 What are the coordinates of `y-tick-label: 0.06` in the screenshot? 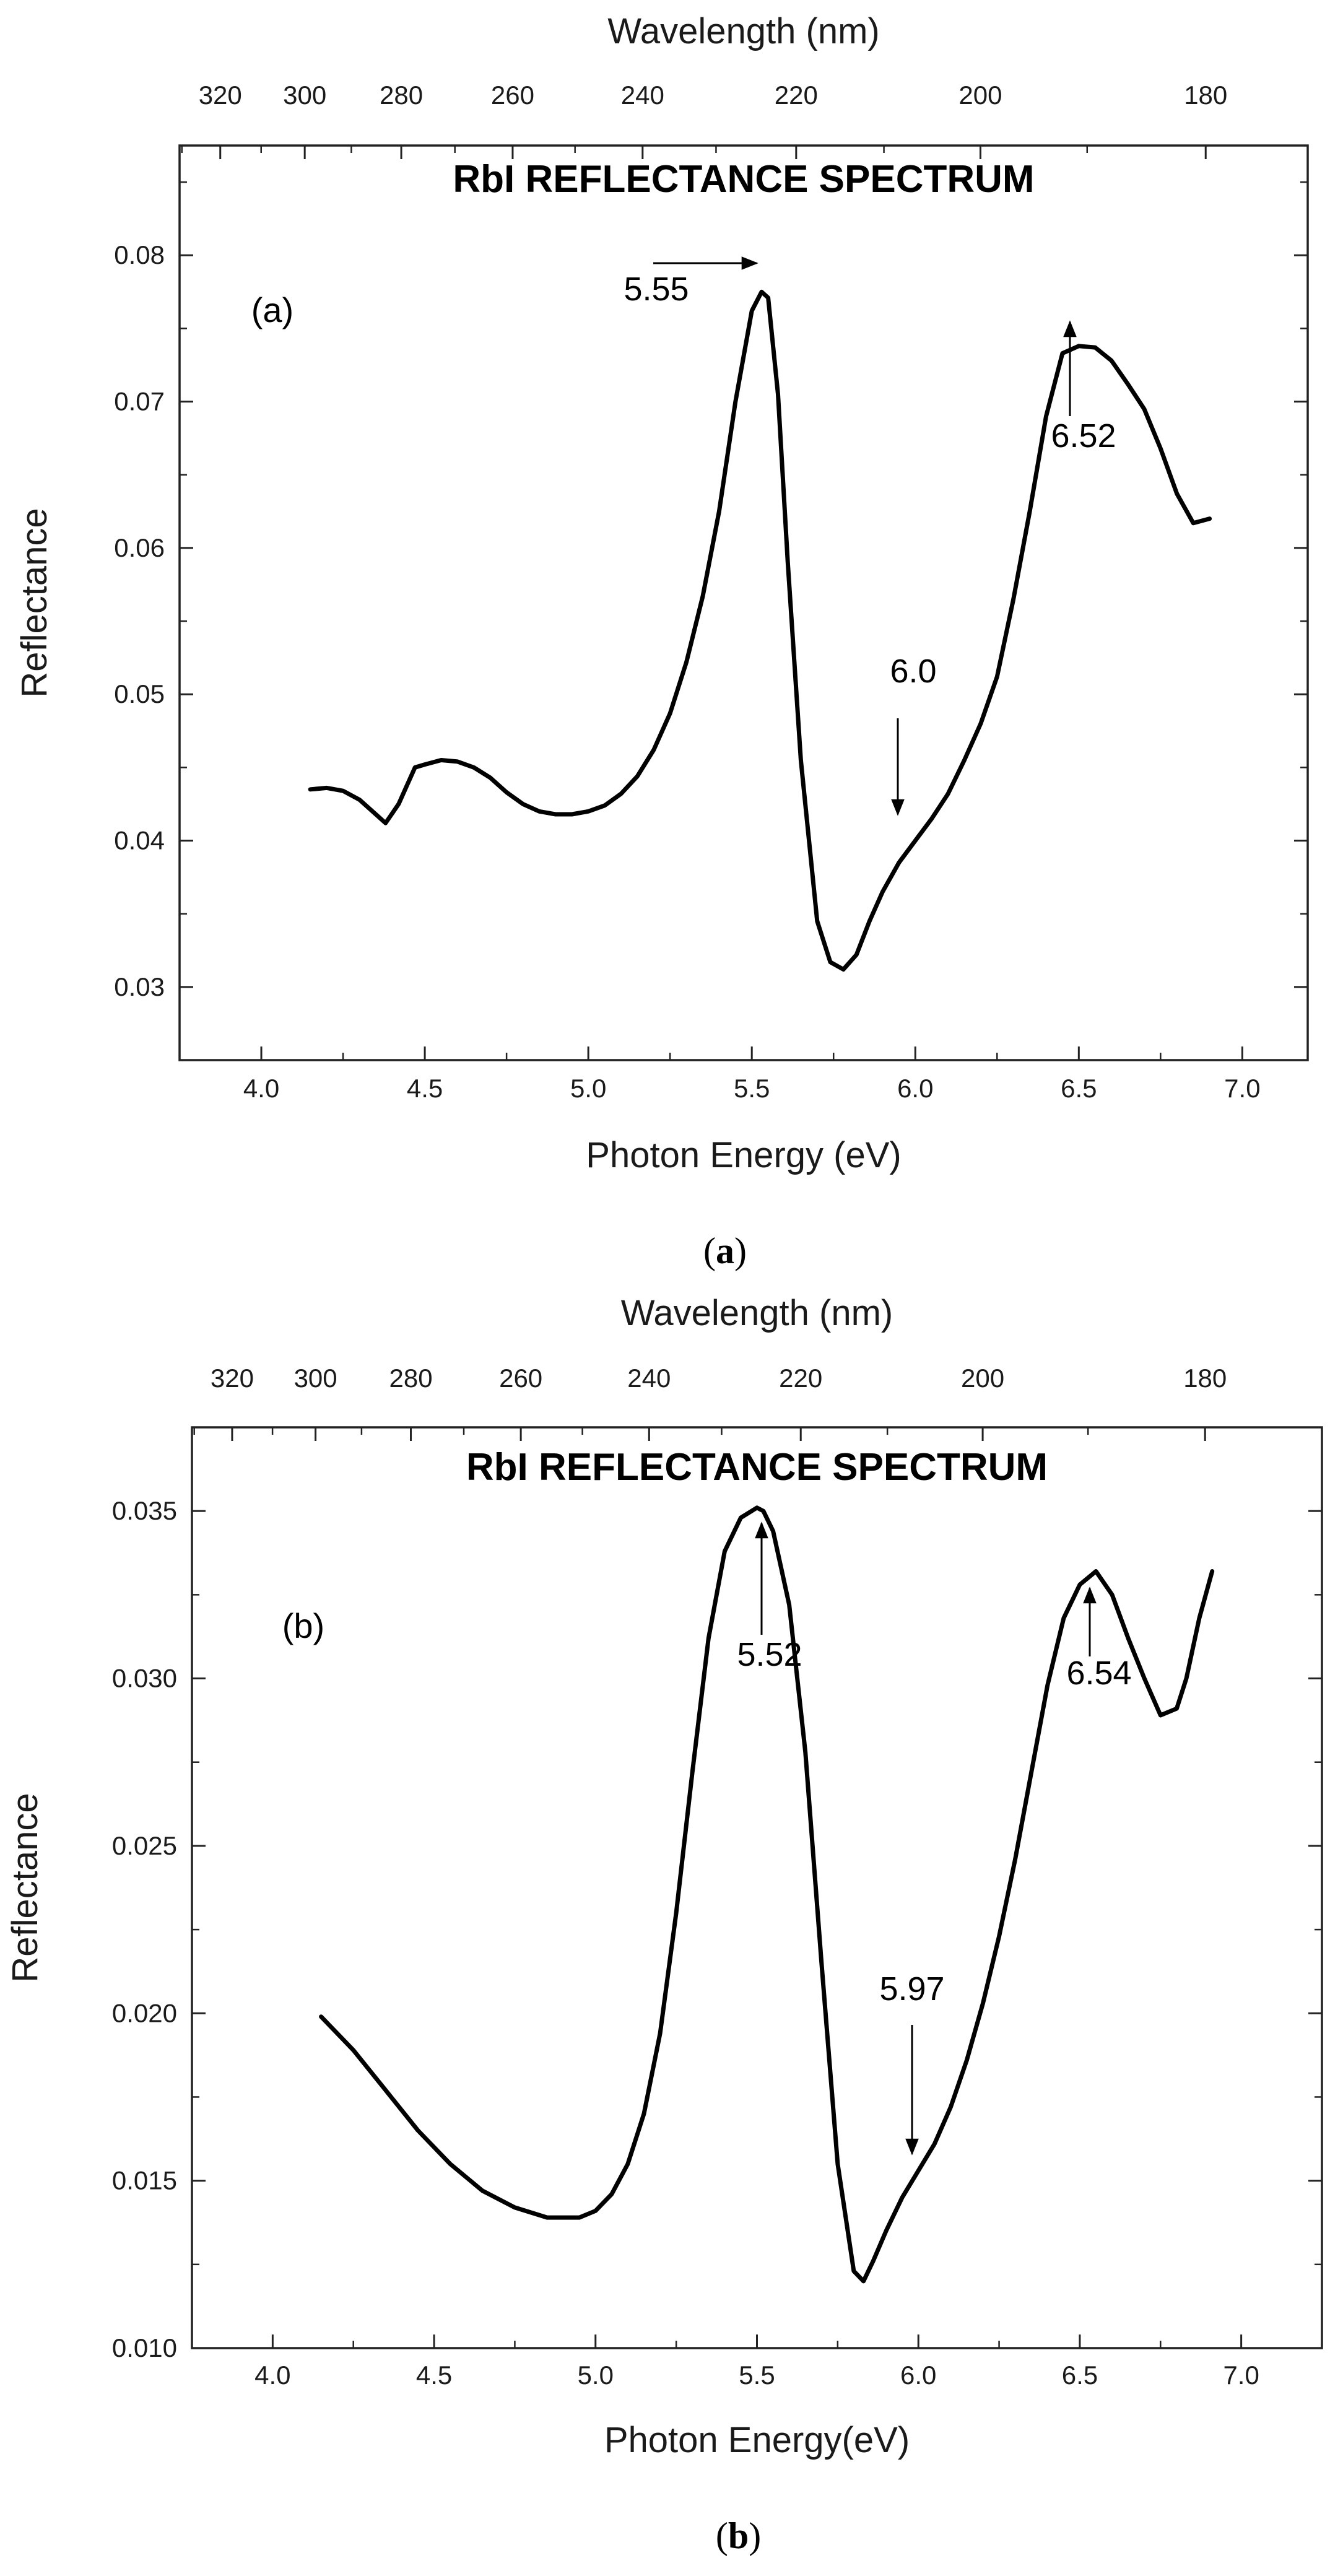 It's located at (139, 547).